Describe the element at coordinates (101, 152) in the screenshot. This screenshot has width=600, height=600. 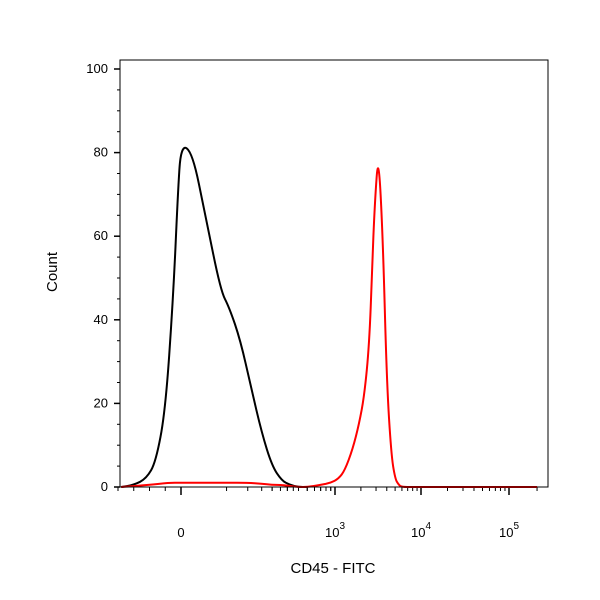
I see `y-tick-label: 80` at that location.